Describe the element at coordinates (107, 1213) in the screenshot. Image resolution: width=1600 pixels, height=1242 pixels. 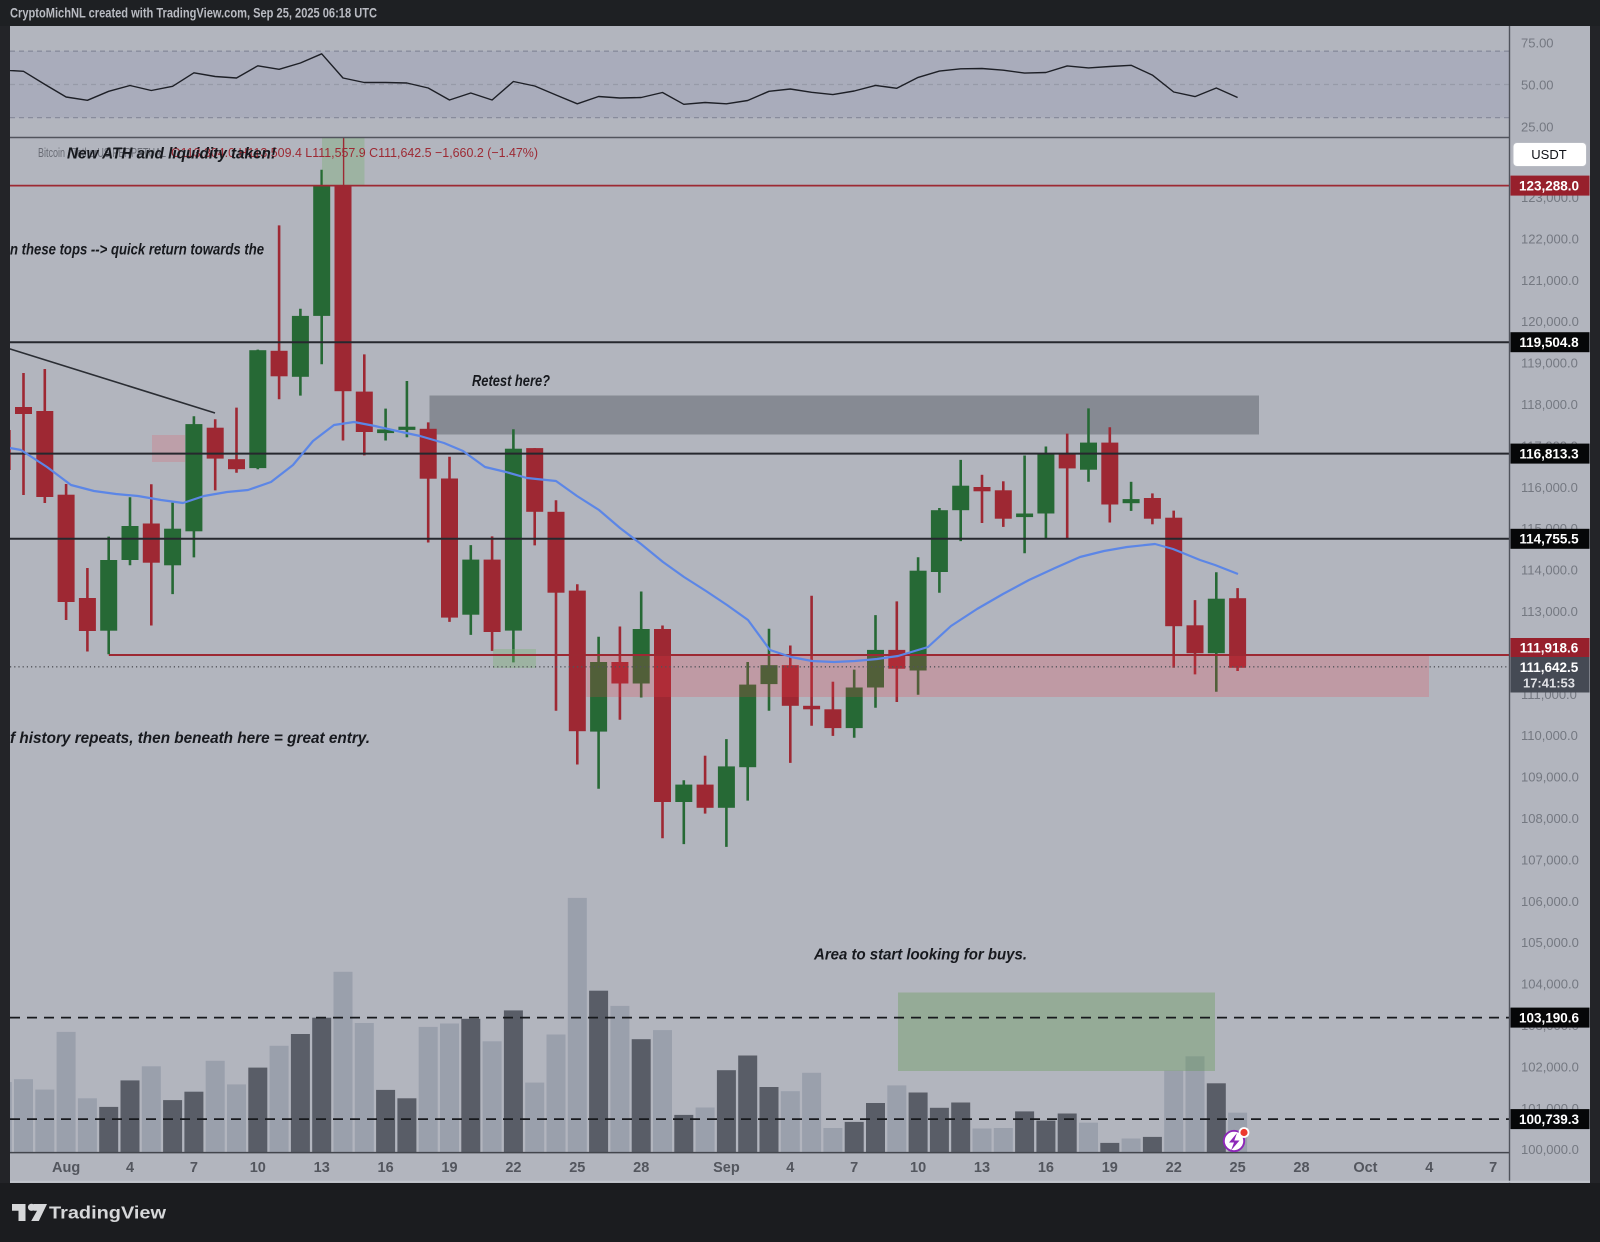
I see `svg-text: TradingView` at that location.